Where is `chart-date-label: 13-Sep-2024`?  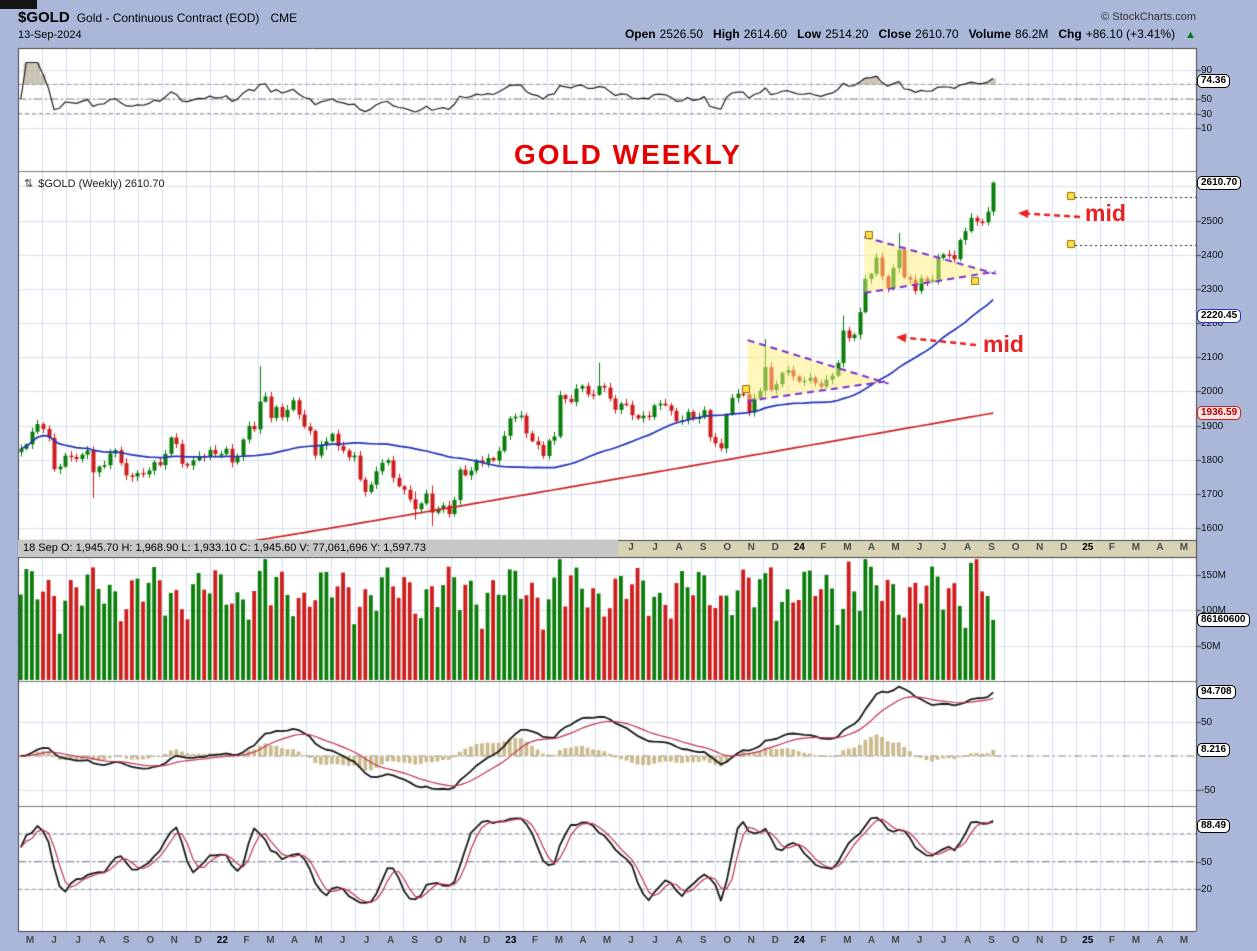
chart-date-label: 13-Sep-2024 is located at coordinates (50, 35).